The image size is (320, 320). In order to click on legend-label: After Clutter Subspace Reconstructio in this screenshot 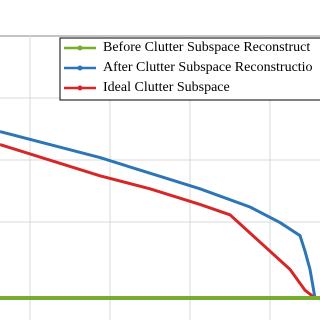, I will do `click(208, 67)`.